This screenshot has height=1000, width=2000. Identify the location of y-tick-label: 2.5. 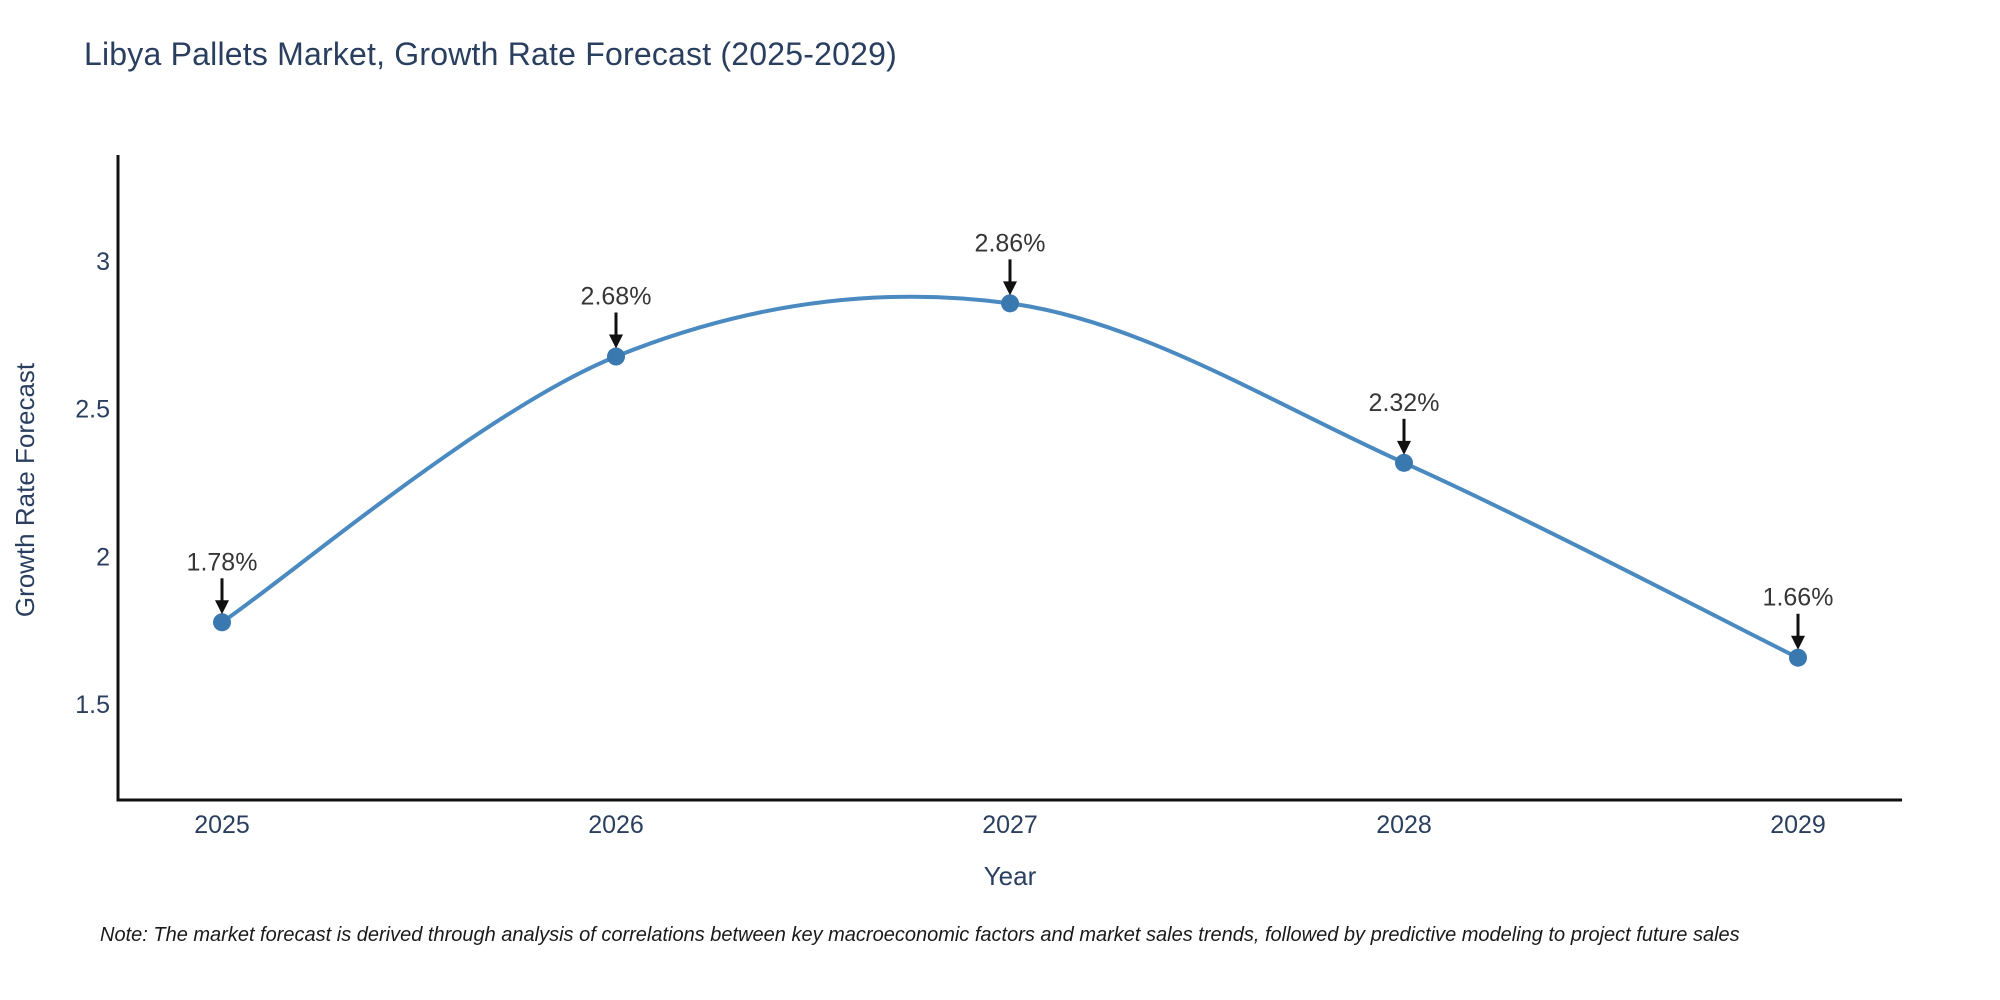
(92, 410).